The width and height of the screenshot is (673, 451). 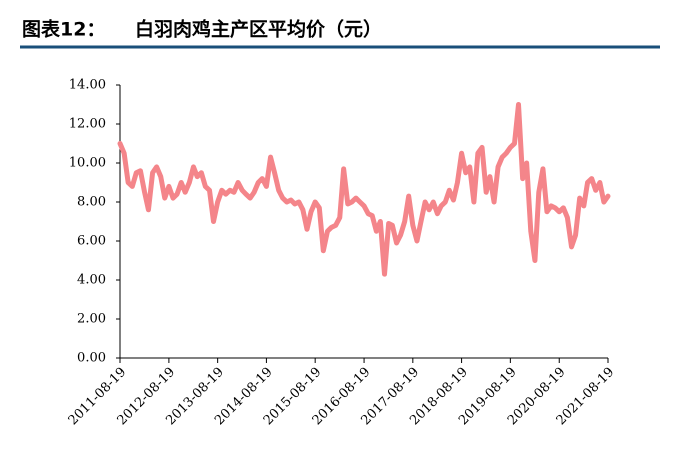 I want to click on figure-label: 图表12：, so click(x=63, y=29).